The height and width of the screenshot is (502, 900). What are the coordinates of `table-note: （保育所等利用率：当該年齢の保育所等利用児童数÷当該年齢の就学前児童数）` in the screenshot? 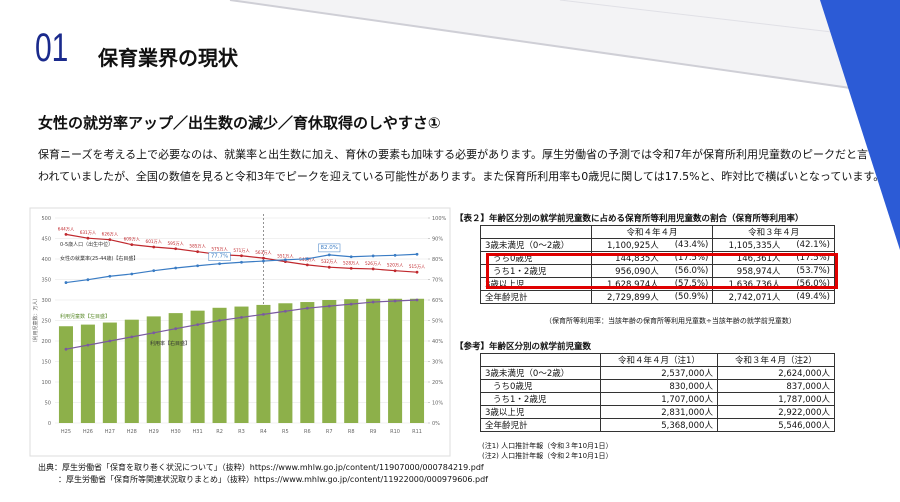 It's located at (670, 321).